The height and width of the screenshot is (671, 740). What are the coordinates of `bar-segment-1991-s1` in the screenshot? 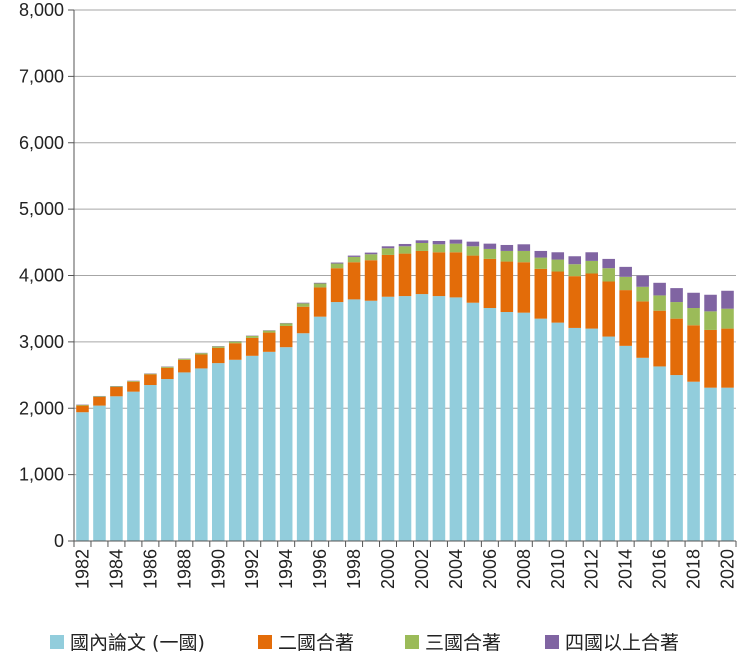 It's located at (235, 351).